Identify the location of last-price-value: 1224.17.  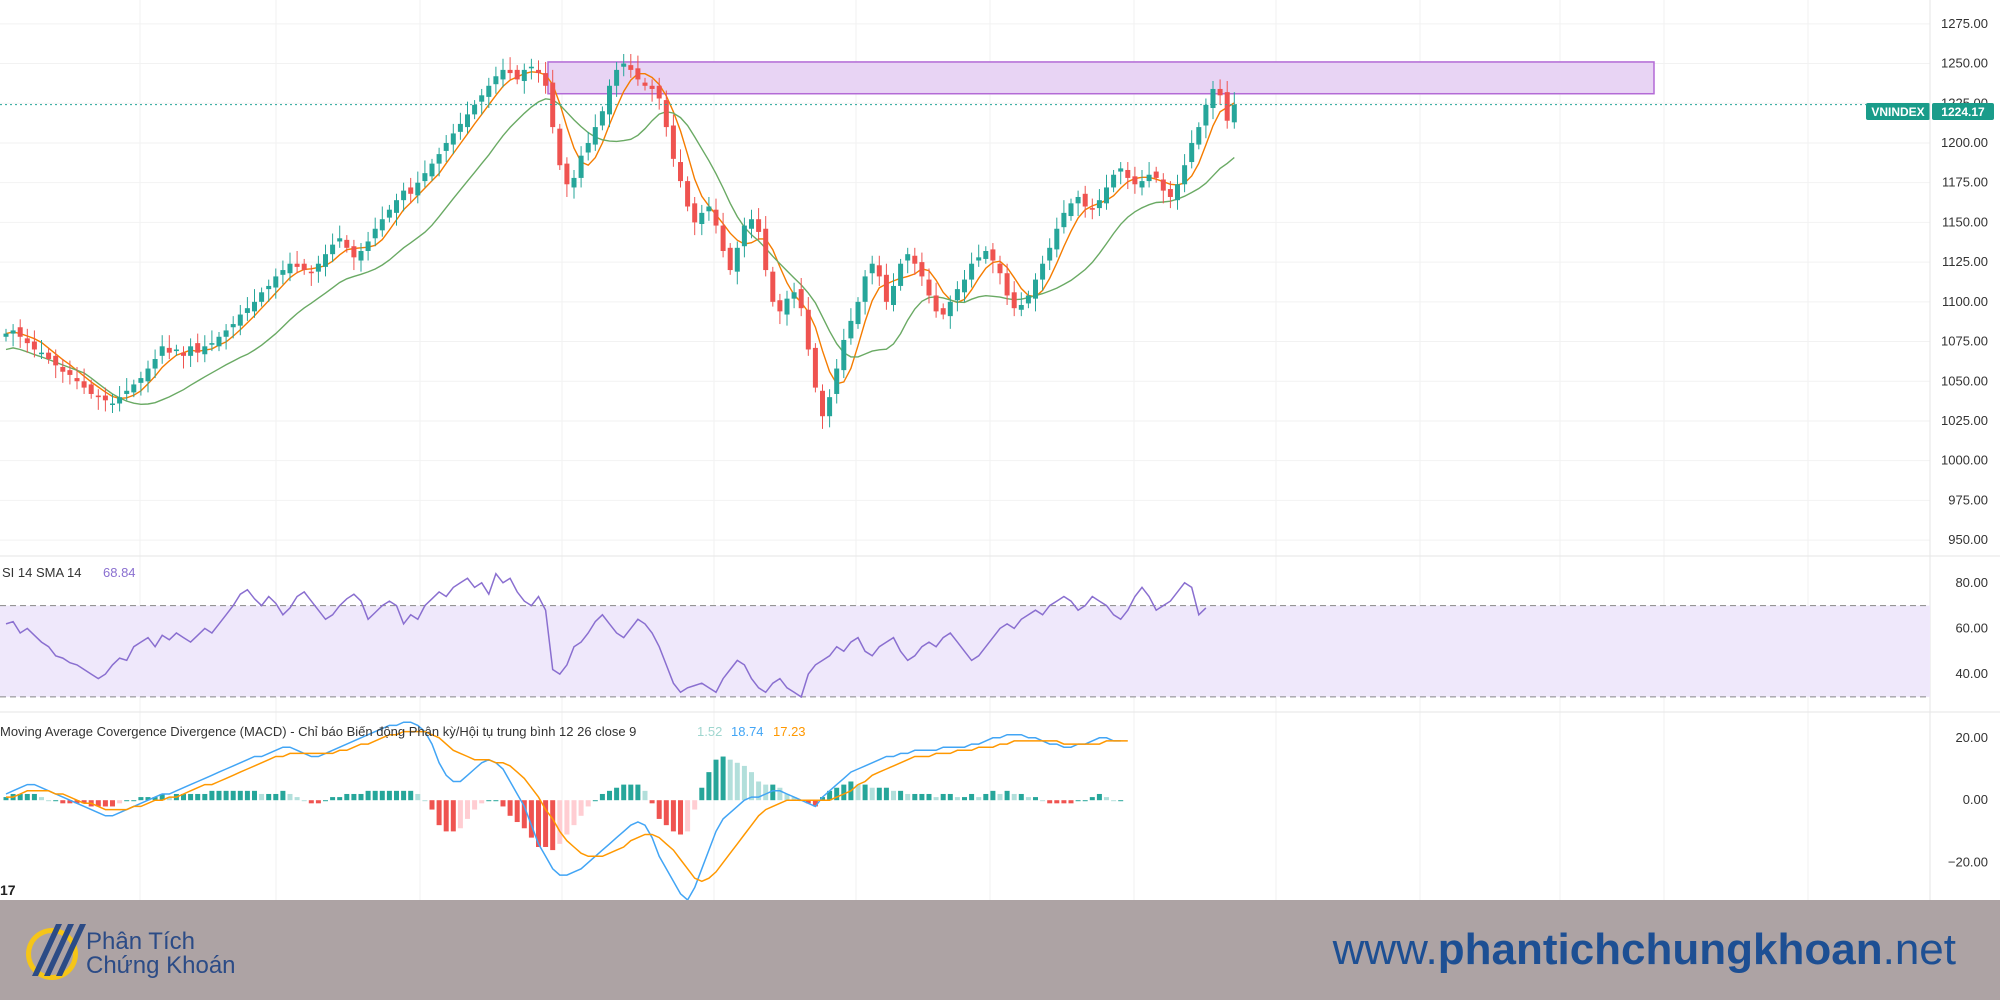
(1963, 112).